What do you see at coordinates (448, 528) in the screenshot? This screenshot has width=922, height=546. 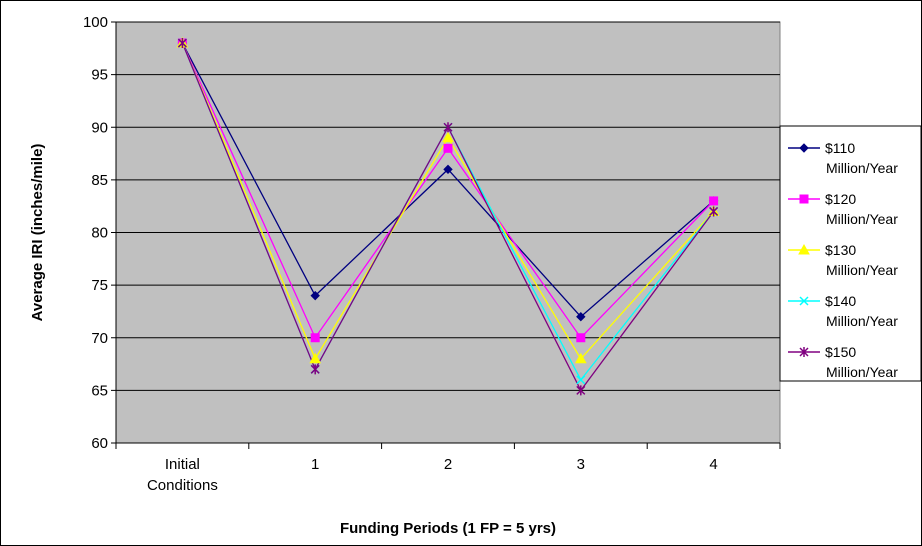 I see `x-axis-title: Funding Periods (1 FP = 5 yrs)` at bounding box center [448, 528].